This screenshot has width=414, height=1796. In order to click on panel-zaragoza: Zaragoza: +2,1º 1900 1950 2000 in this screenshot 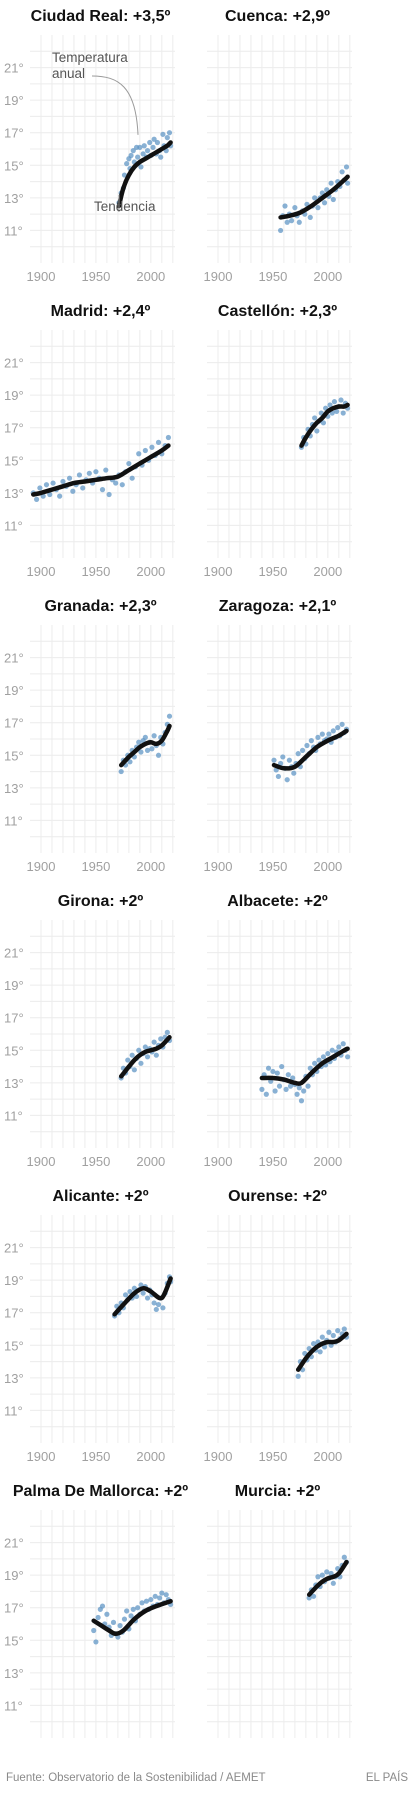, I will do `click(278, 736)`.